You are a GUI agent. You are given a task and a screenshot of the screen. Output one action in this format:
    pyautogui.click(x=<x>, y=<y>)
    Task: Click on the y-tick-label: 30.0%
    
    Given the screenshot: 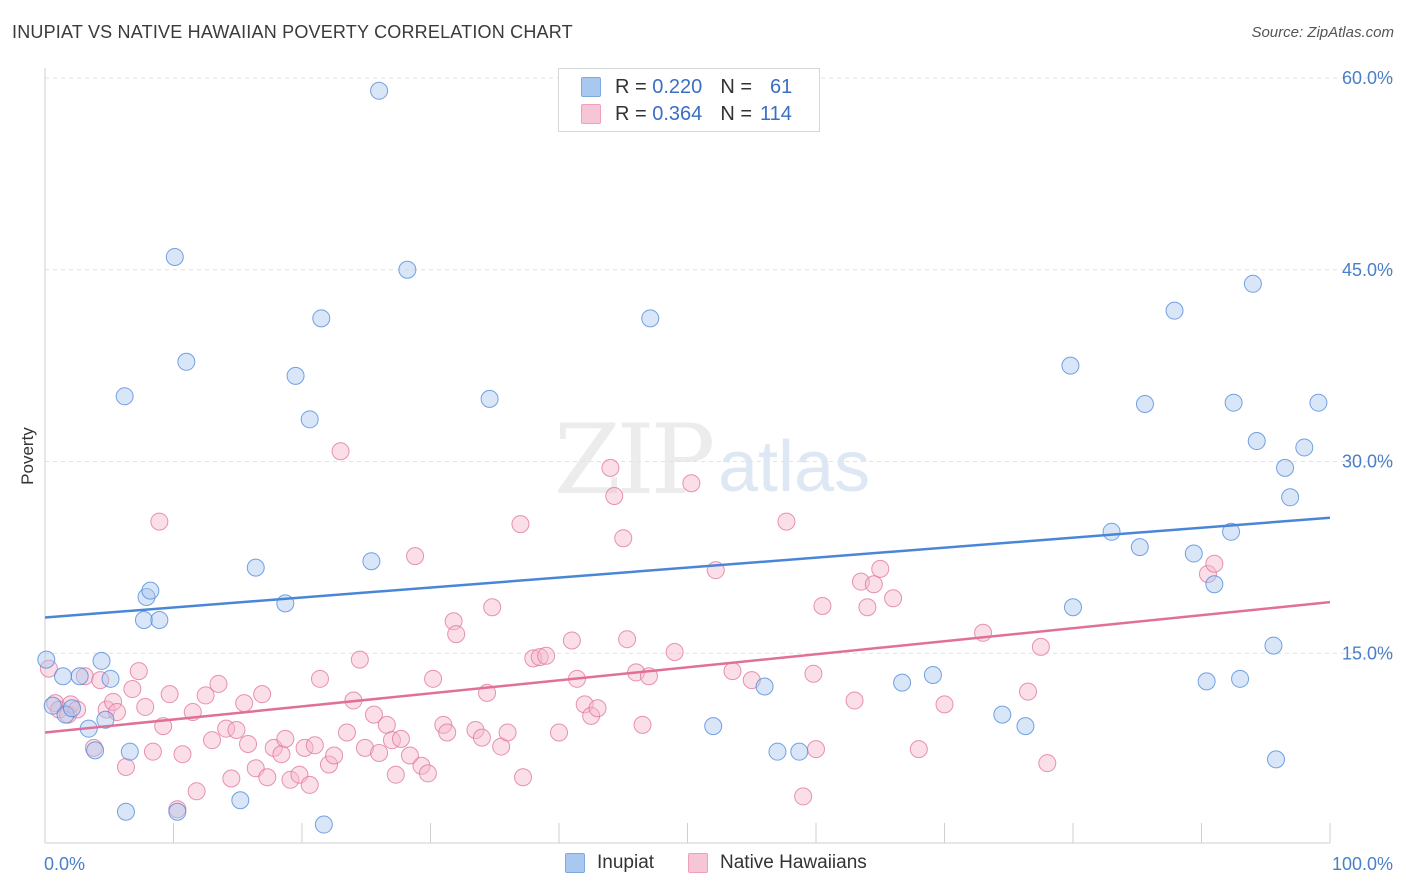 What is the action you would take?
    pyautogui.click(x=1367, y=462)
    